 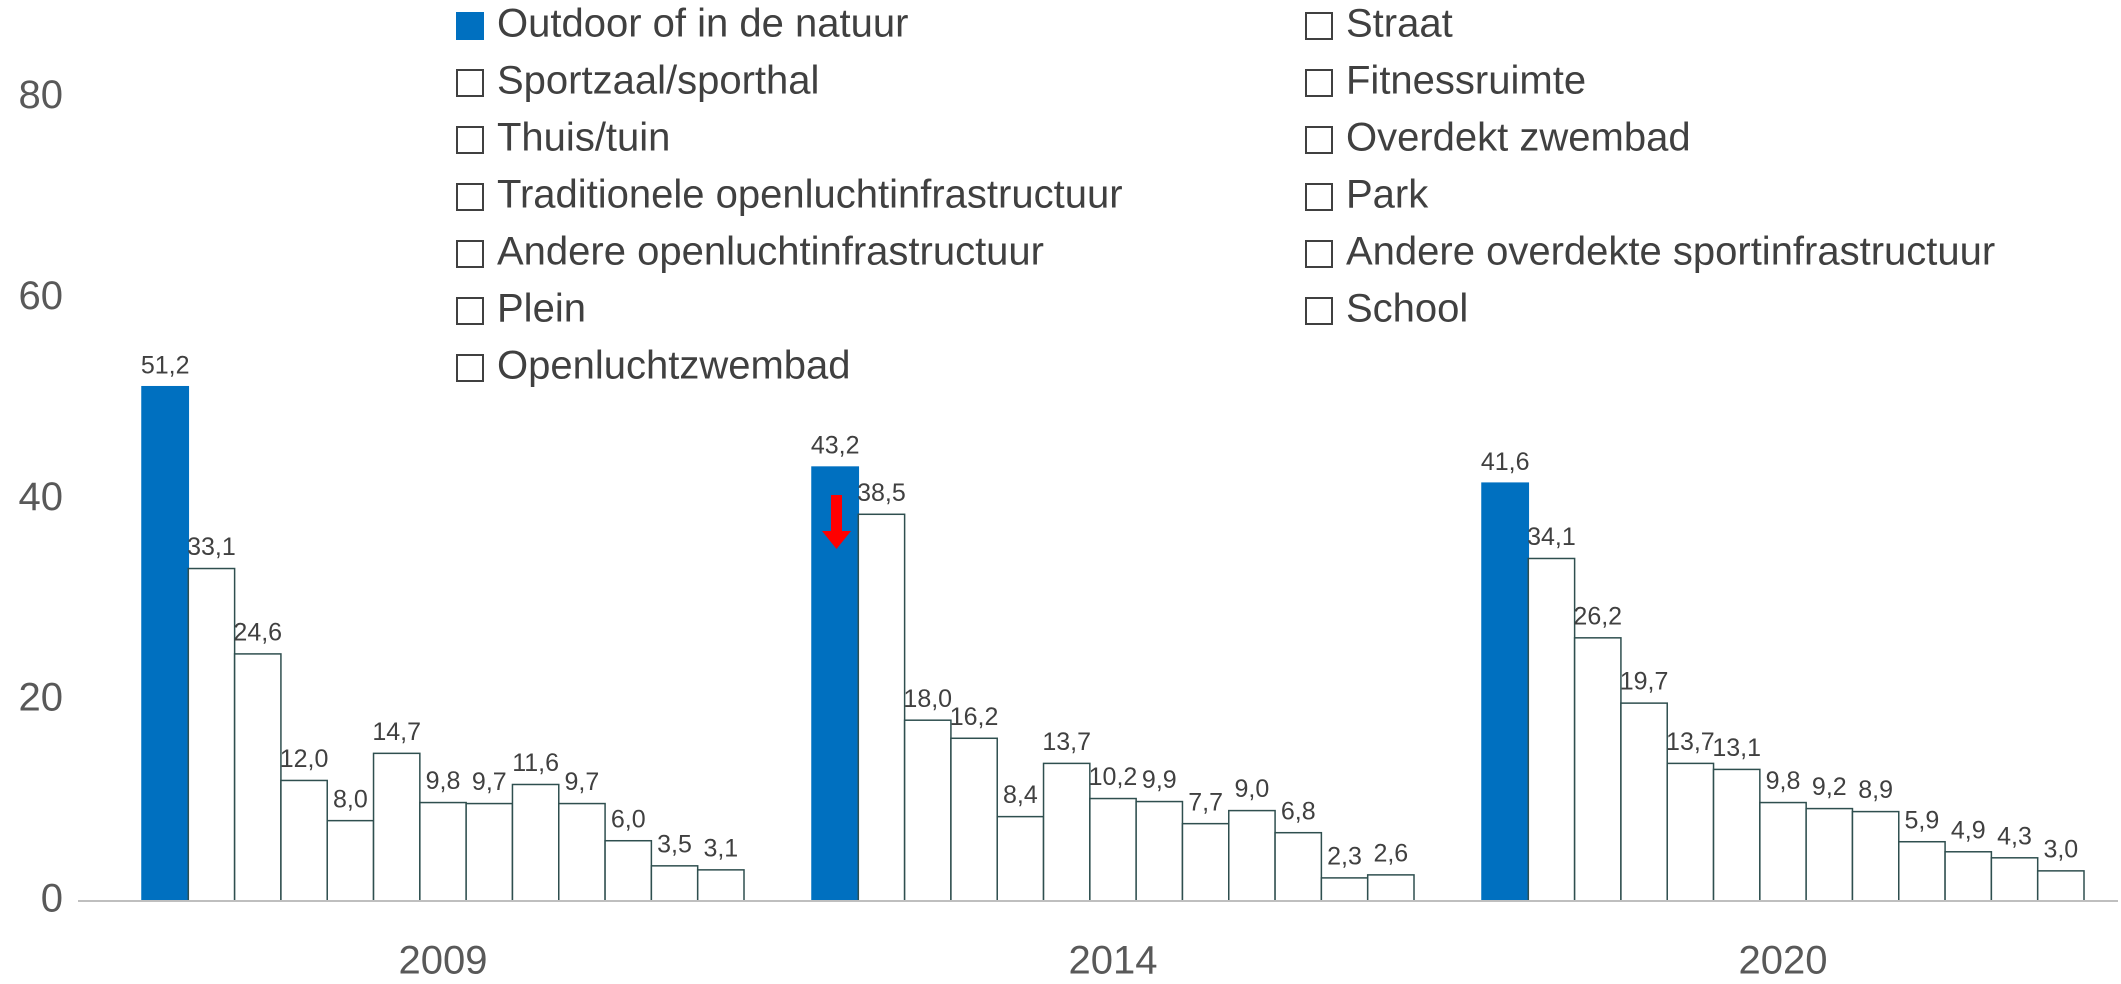 I want to click on legend-label: Straat, so click(x=1399, y=24).